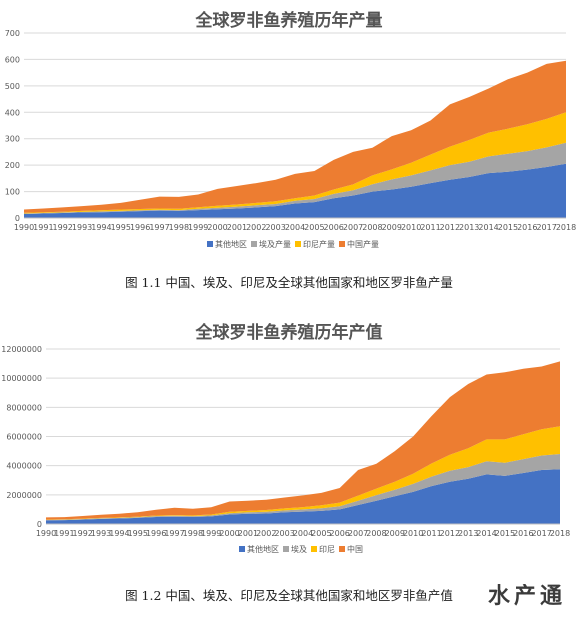  Describe the element at coordinates (12, 33) in the screenshot. I see `y-tick-label: 700` at that location.